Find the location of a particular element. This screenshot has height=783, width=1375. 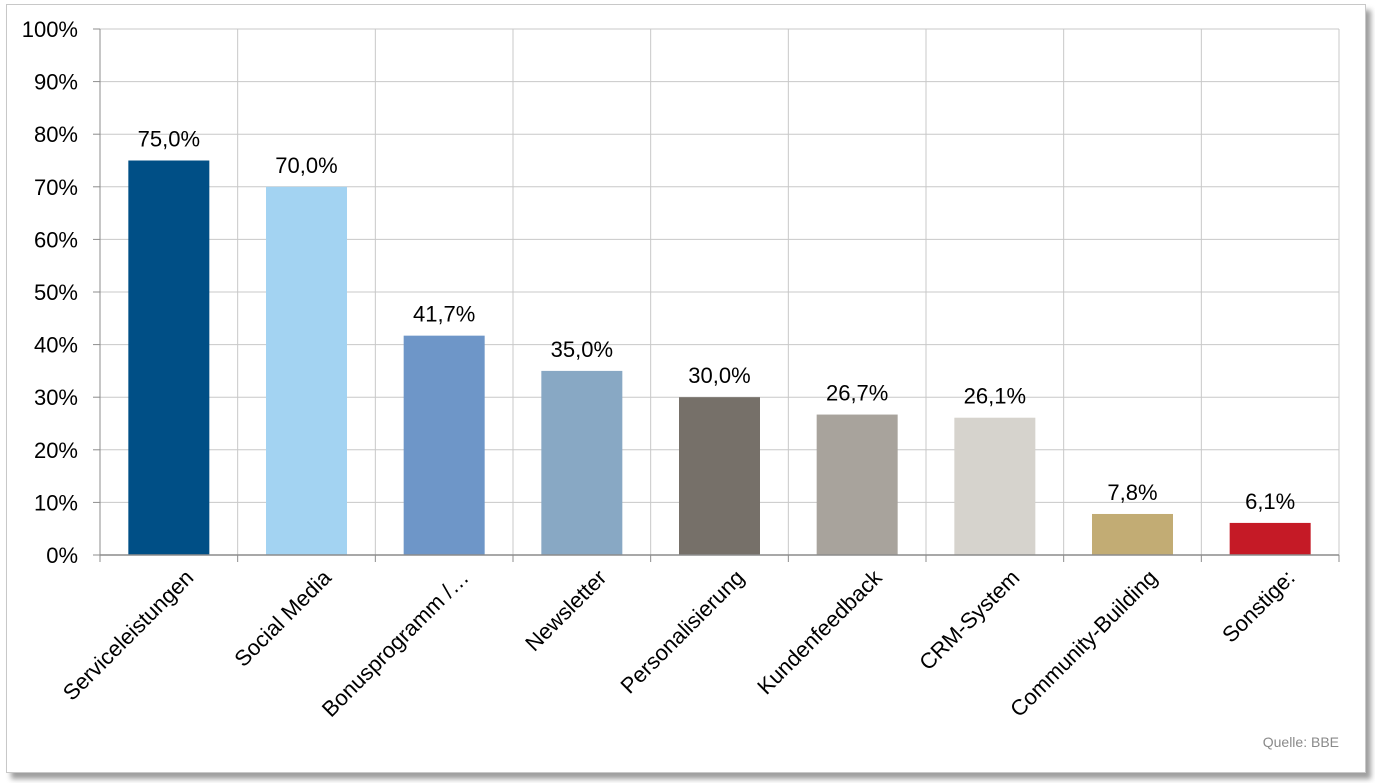

category-label: Sonstige: is located at coordinates (1258, 606).